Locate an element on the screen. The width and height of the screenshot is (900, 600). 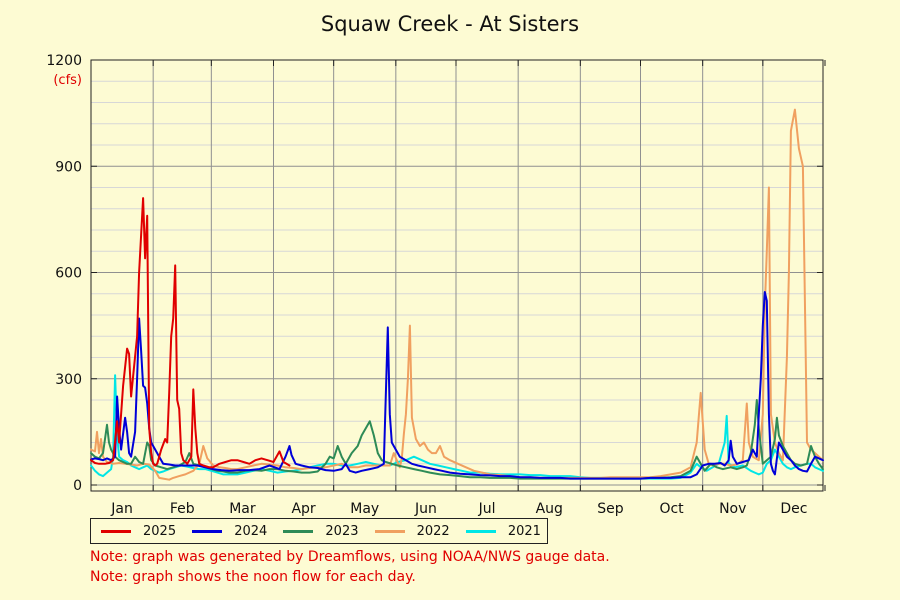
x-tick-label: Jan is located at coordinates (121, 509).